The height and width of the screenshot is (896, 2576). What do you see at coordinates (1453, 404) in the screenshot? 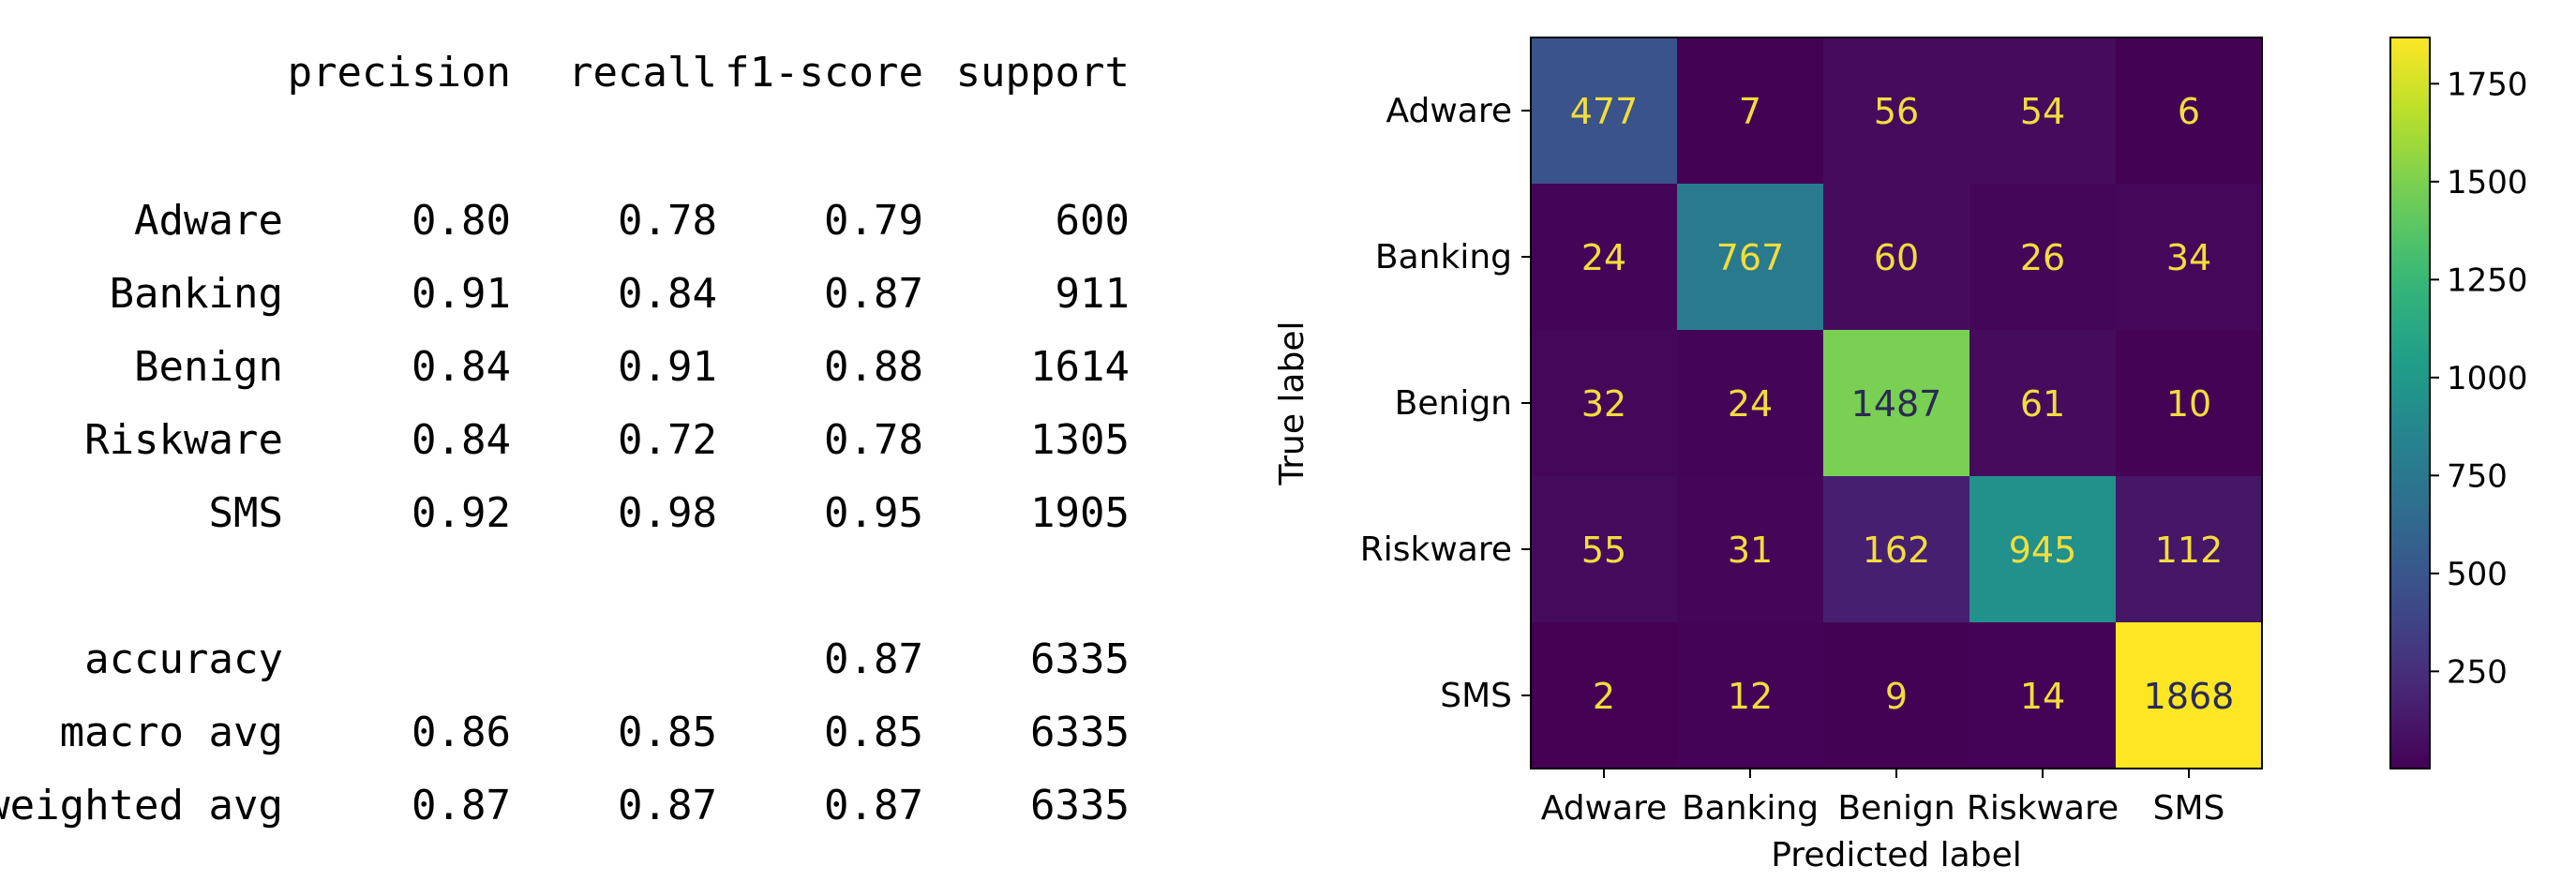
I see `y-tick-label: Benign` at bounding box center [1453, 404].